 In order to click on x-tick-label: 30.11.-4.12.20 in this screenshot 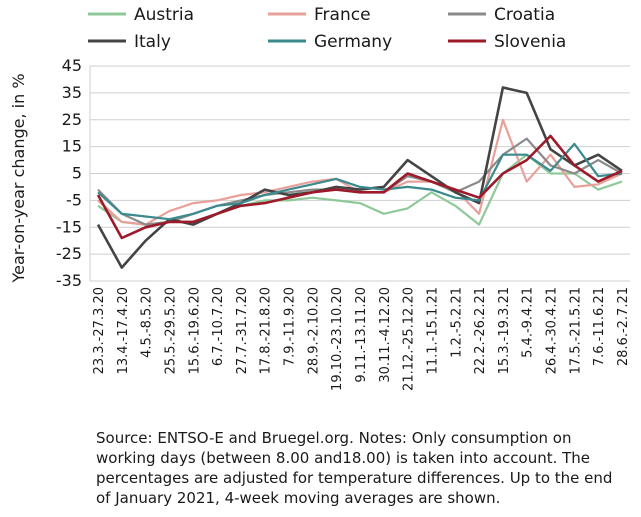, I will do `click(385, 335)`.